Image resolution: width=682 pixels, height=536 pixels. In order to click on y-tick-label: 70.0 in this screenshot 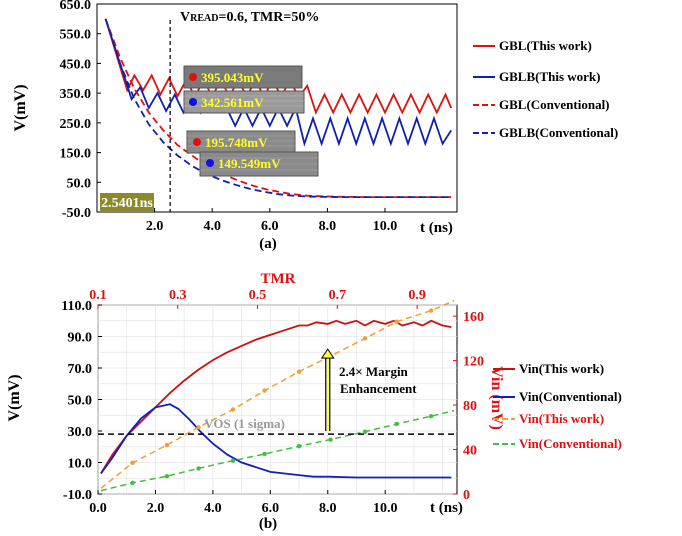, I will do `click(80, 369)`.